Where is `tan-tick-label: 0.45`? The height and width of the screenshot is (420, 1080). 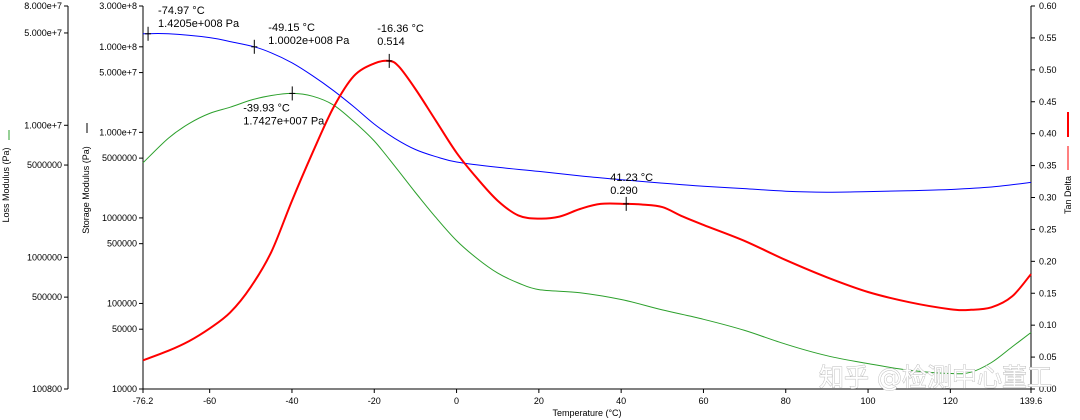 tan-tick-label: 0.45 is located at coordinates (1048, 102).